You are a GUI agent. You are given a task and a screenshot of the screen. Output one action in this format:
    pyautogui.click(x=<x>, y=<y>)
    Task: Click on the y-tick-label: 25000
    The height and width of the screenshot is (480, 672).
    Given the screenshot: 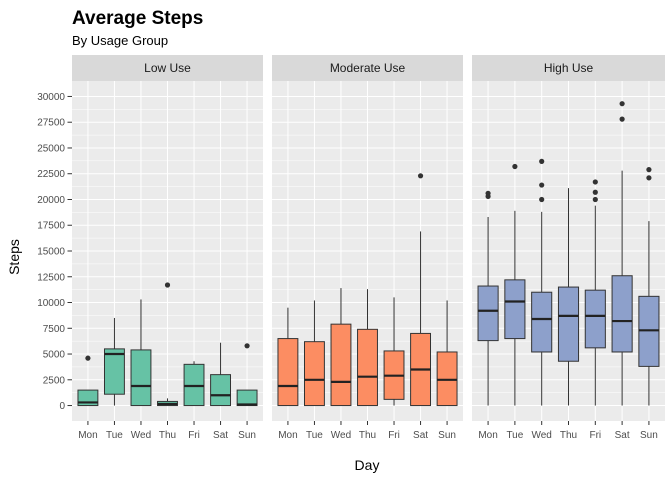 What is the action you would take?
    pyautogui.click(x=51, y=148)
    